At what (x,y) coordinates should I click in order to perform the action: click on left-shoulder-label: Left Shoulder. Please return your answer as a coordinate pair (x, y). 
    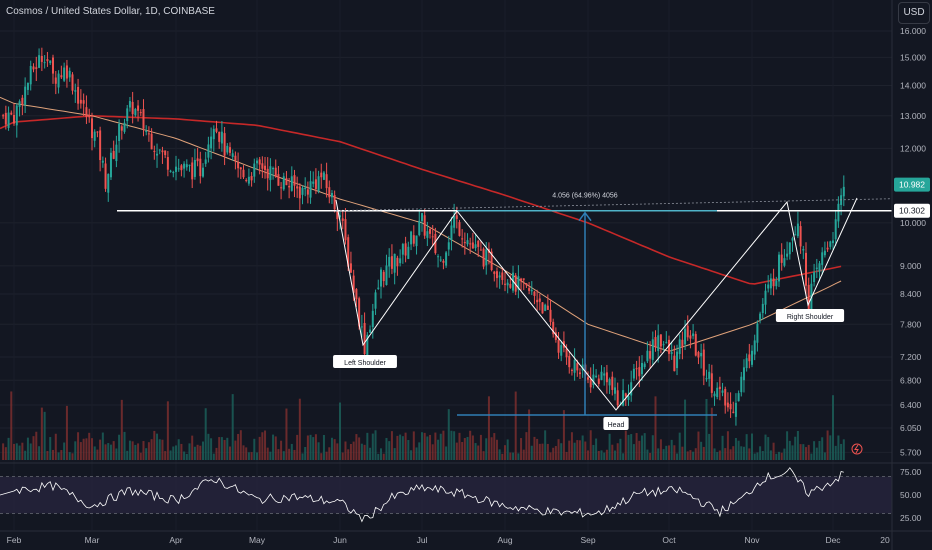
    Looking at the image, I should click on (365, 363).